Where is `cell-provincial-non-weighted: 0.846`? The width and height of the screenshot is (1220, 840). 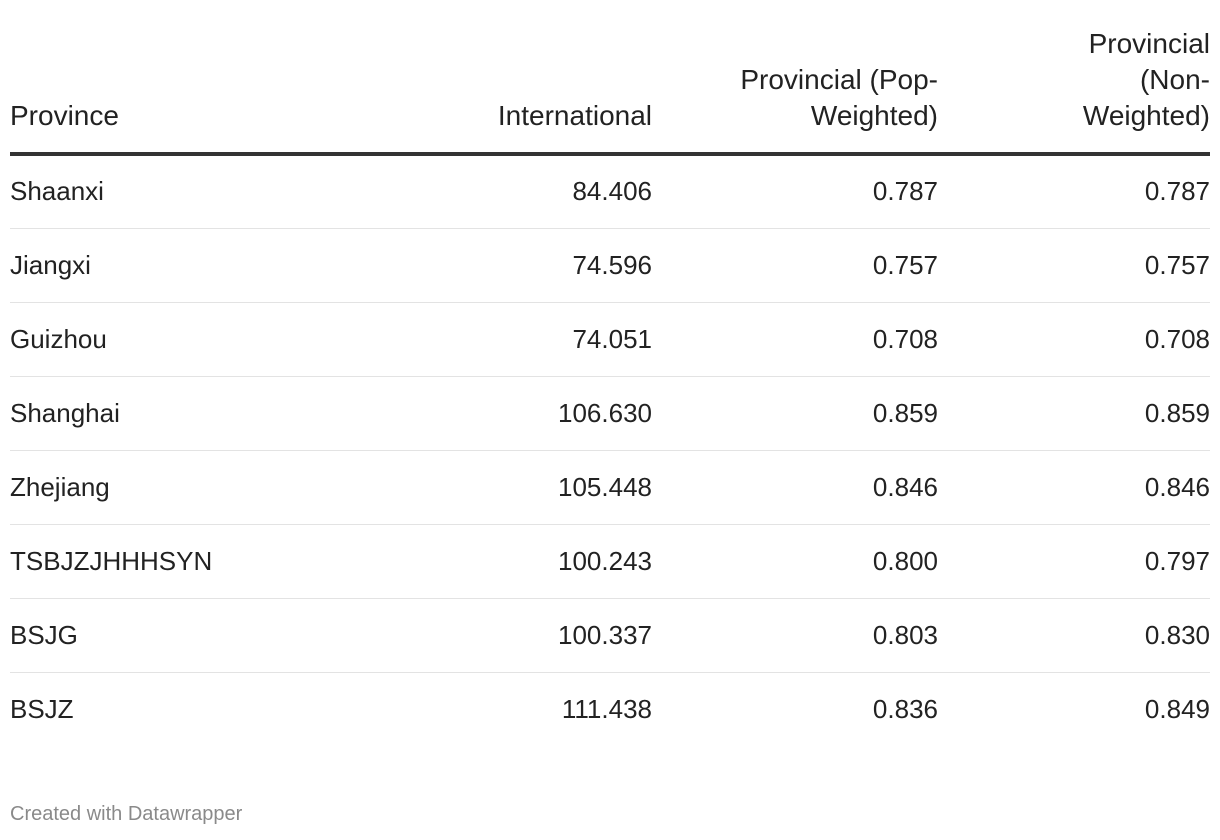 cell-provincial-non-weighted: 0.846 is located at coordinates (1074, 487).